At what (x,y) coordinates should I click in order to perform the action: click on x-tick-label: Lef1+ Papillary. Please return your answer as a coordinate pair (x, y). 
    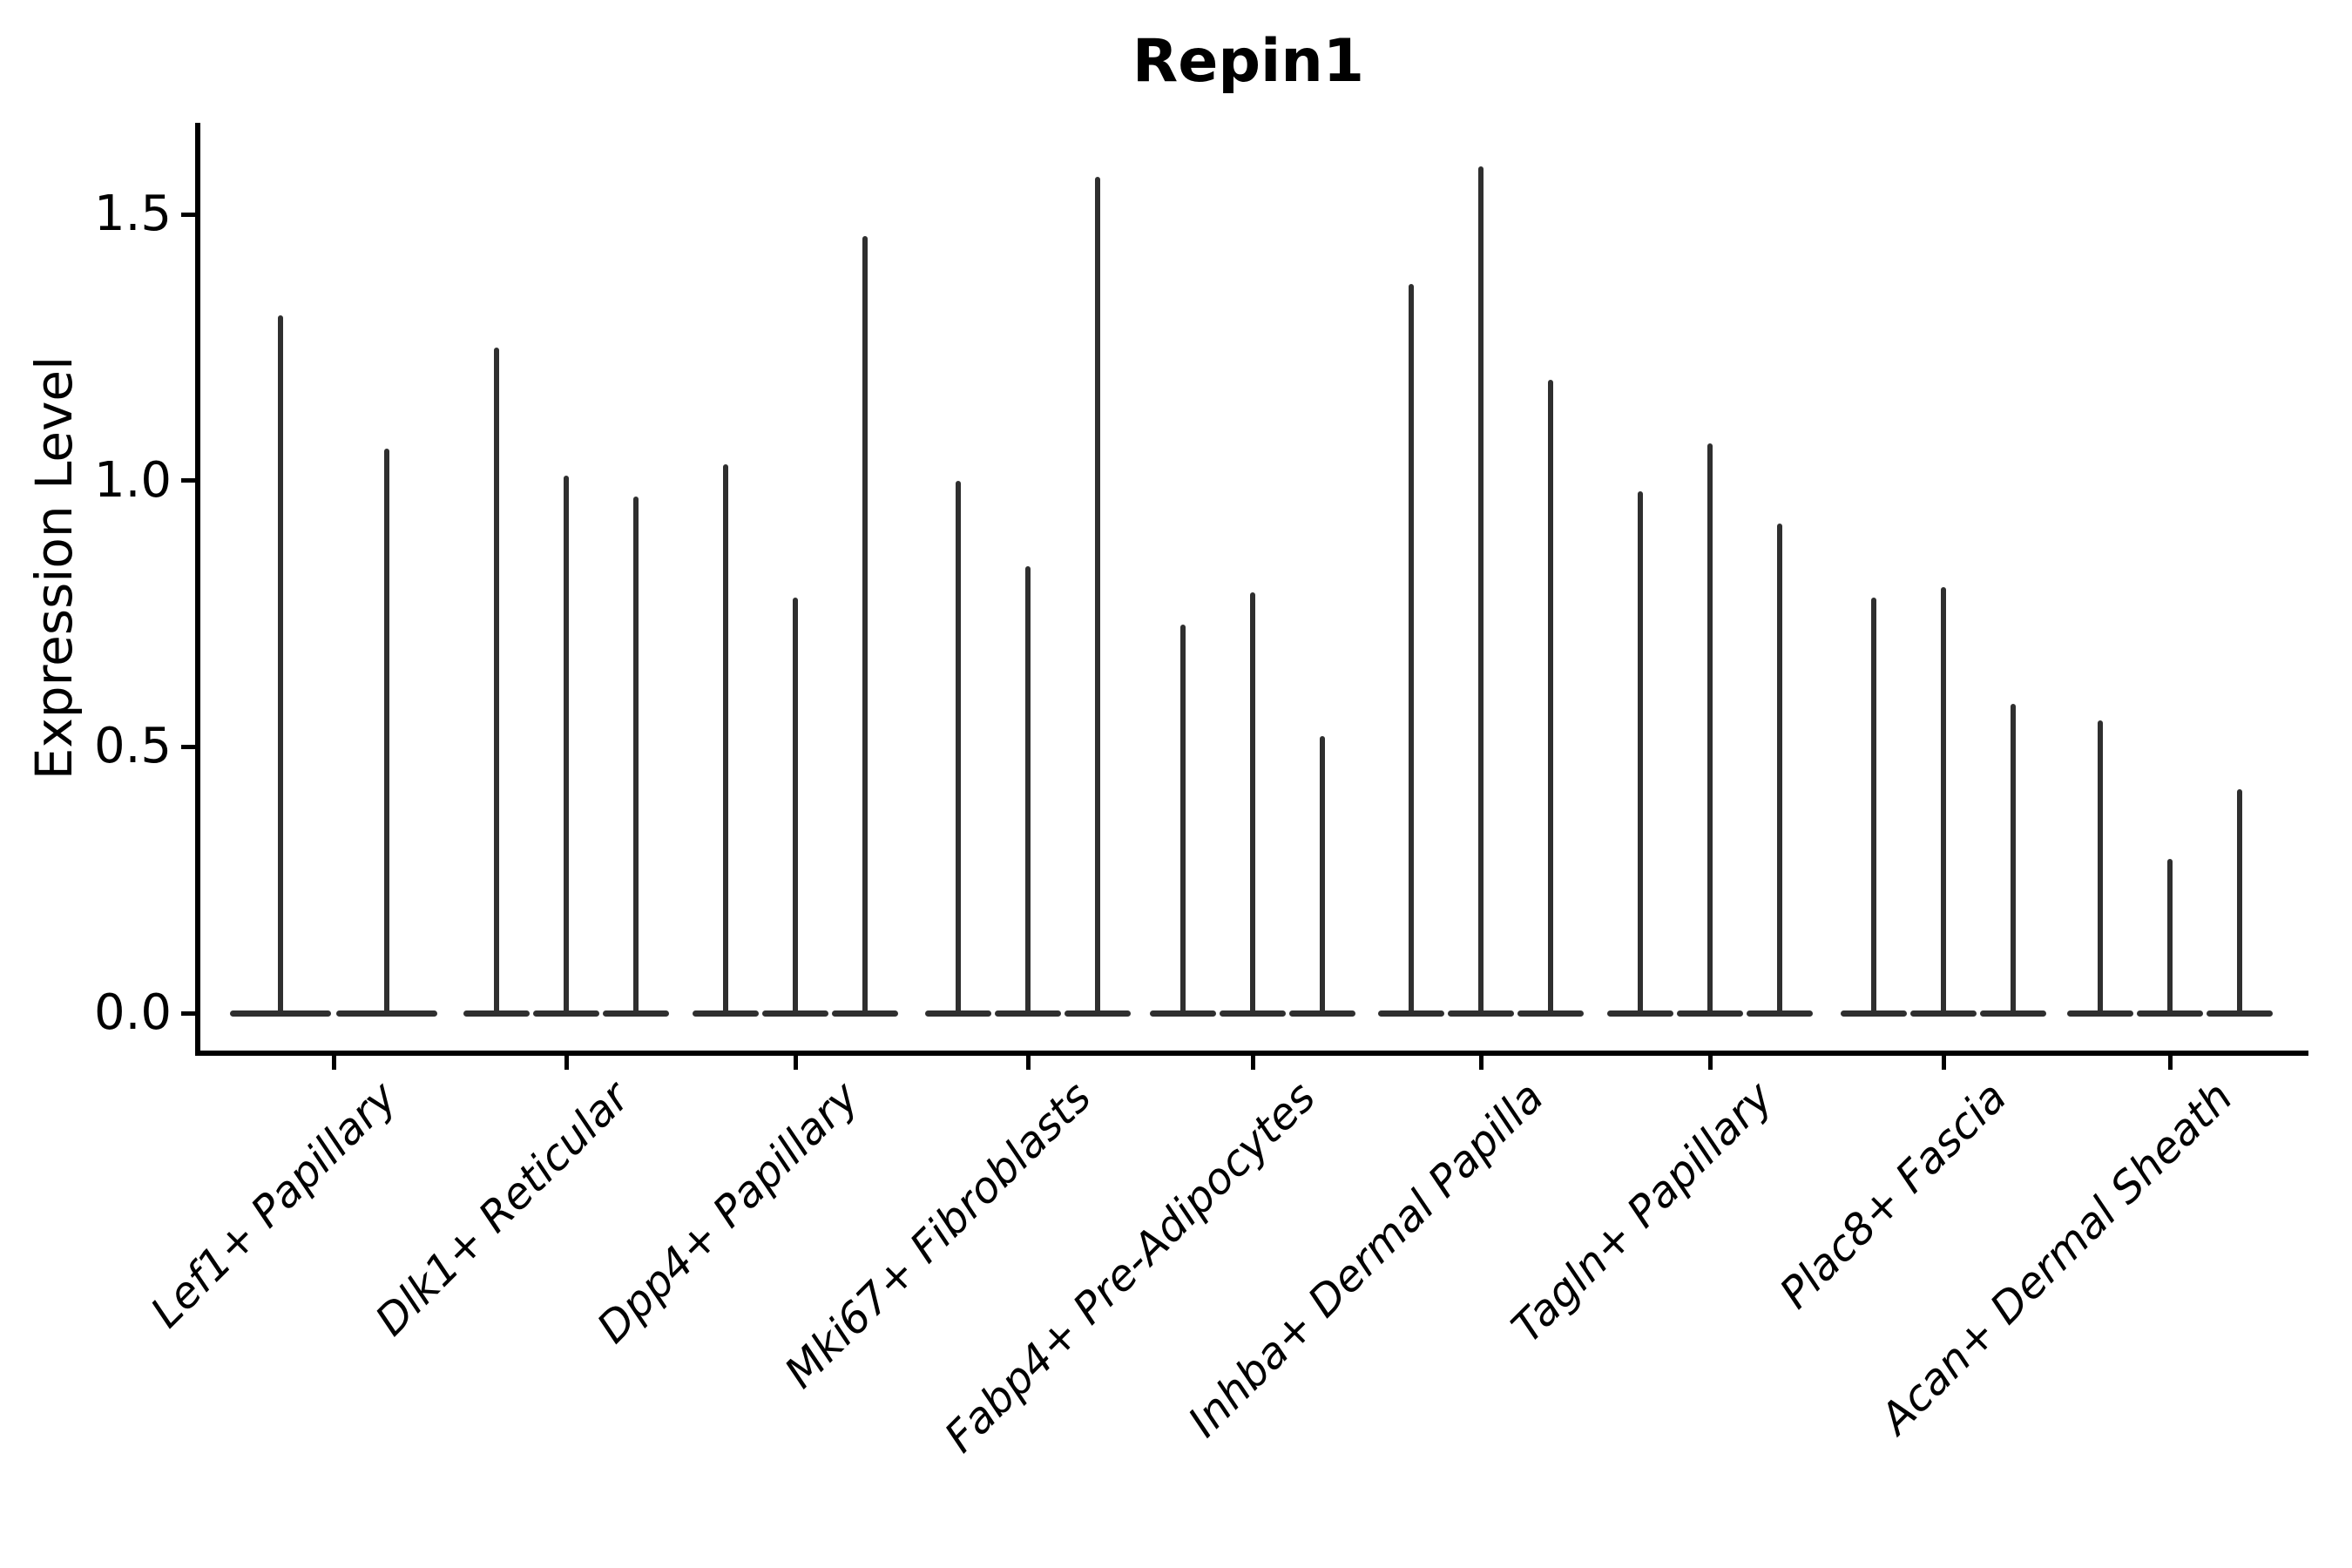
    Looking at the image, I should click on (273, 1204).